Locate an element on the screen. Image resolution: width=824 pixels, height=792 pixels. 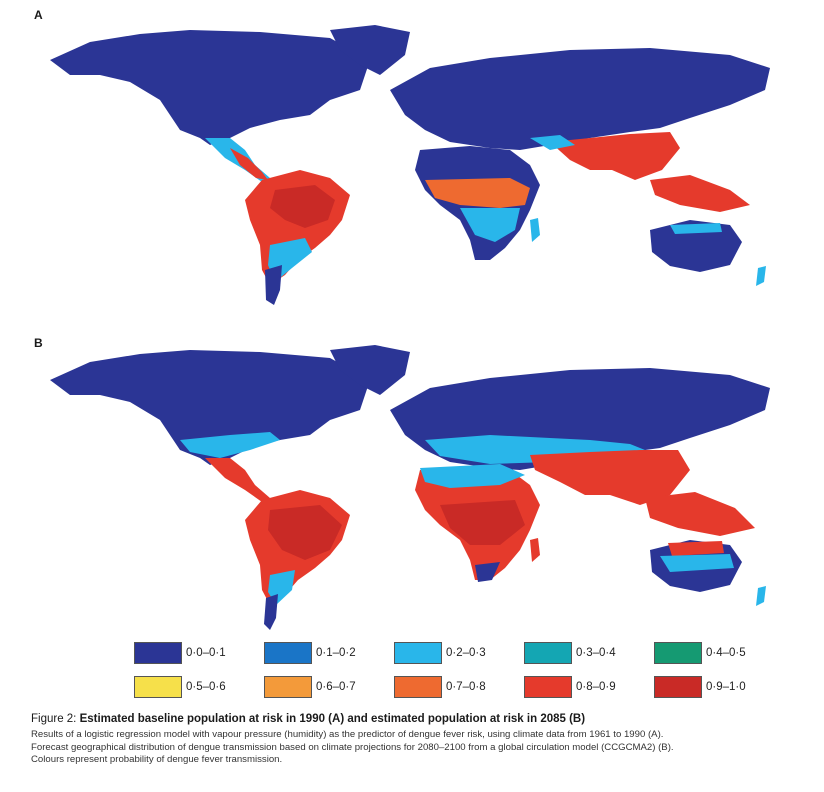
legend-item: 0·7–0·8 is located at coordinates (440, 687).